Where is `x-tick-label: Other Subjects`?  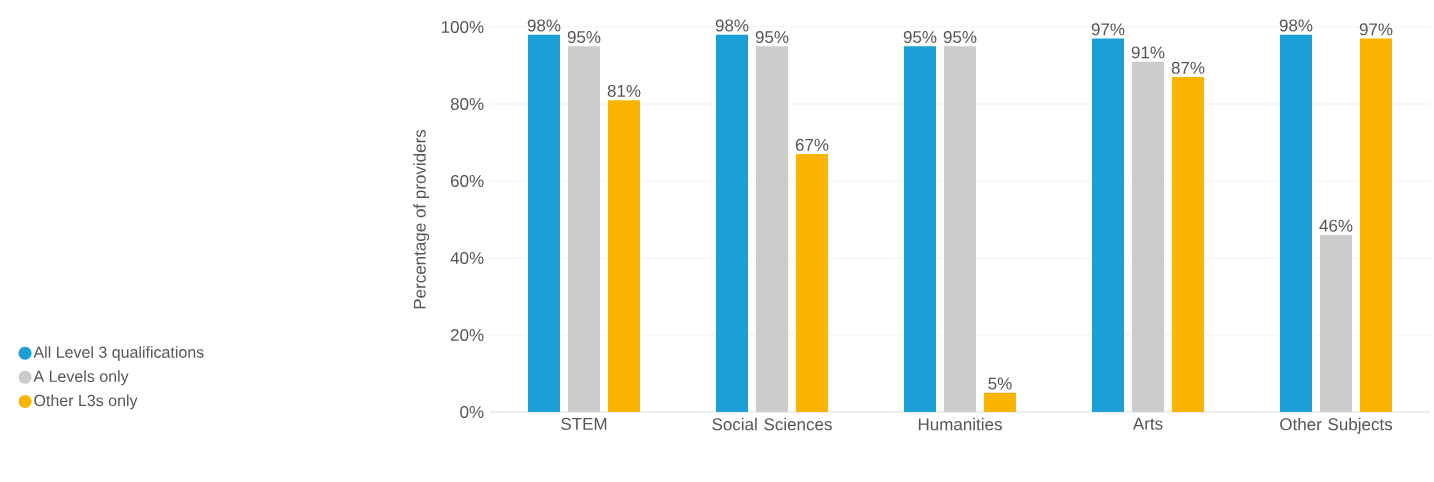
x-tick-label: Other Subjects is located at coordinates (1336, 425).